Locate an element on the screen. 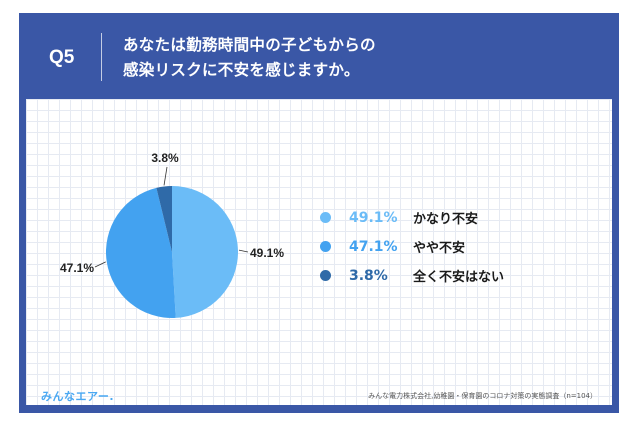 Image resolution: width=640 pixels, height=426 pixels. legend-item-mattaku: 3.8% 全く不安はない is located at coordinates (410, 275).